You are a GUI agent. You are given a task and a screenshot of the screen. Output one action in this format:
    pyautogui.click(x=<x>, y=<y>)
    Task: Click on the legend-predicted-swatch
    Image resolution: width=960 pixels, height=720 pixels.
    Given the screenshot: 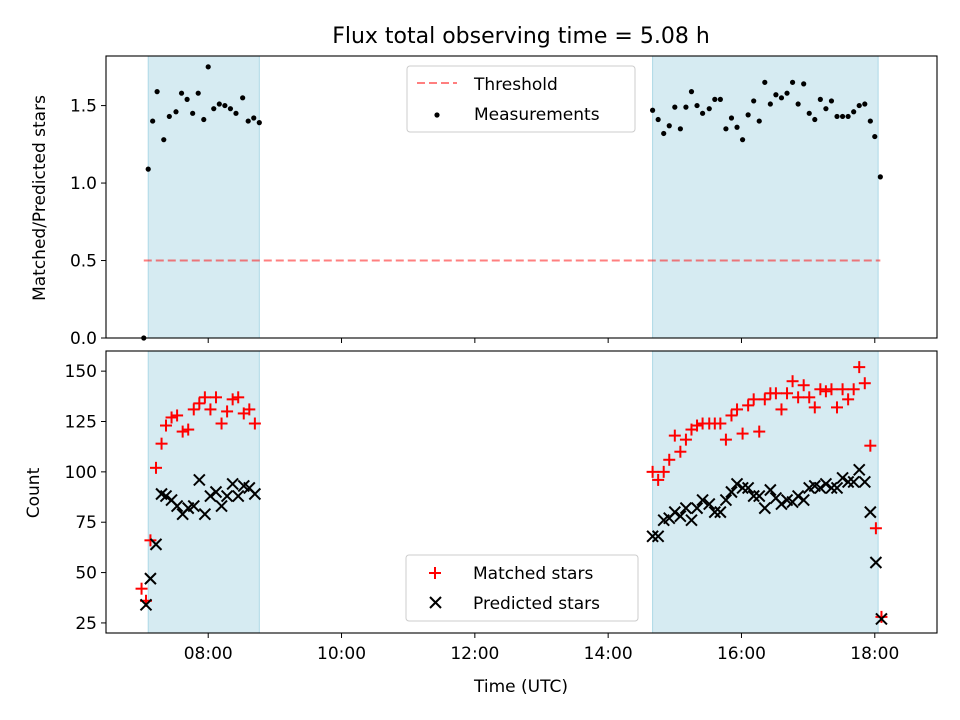 What is the action you would take?
    pyautogui.click(x=435, y=602)
    